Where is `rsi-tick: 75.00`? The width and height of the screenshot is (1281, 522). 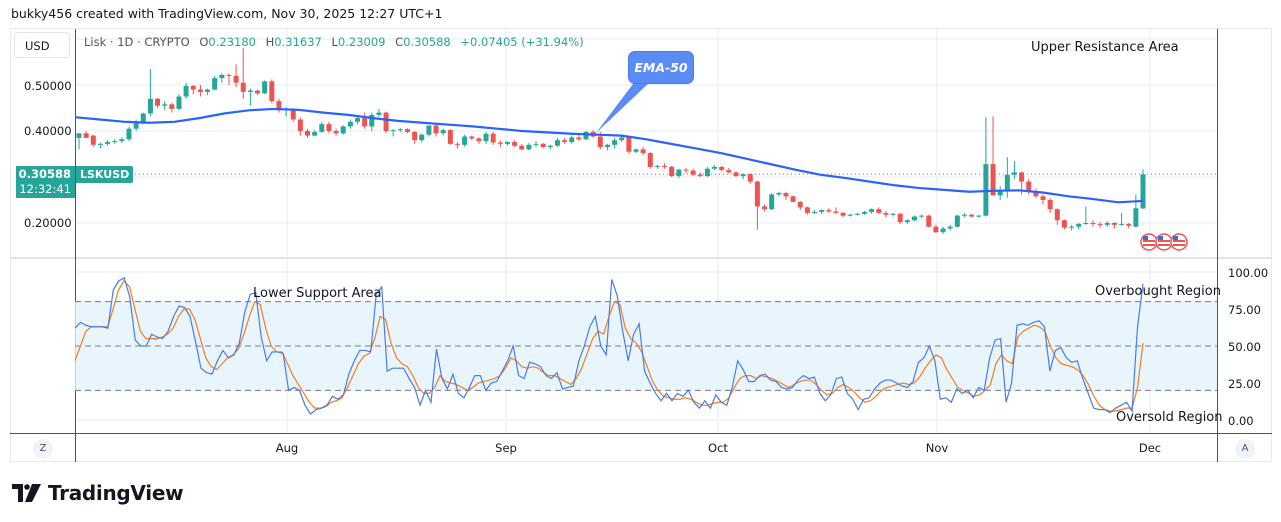
rsi-tick: 75.00 is located at coordinates (1244, 310).